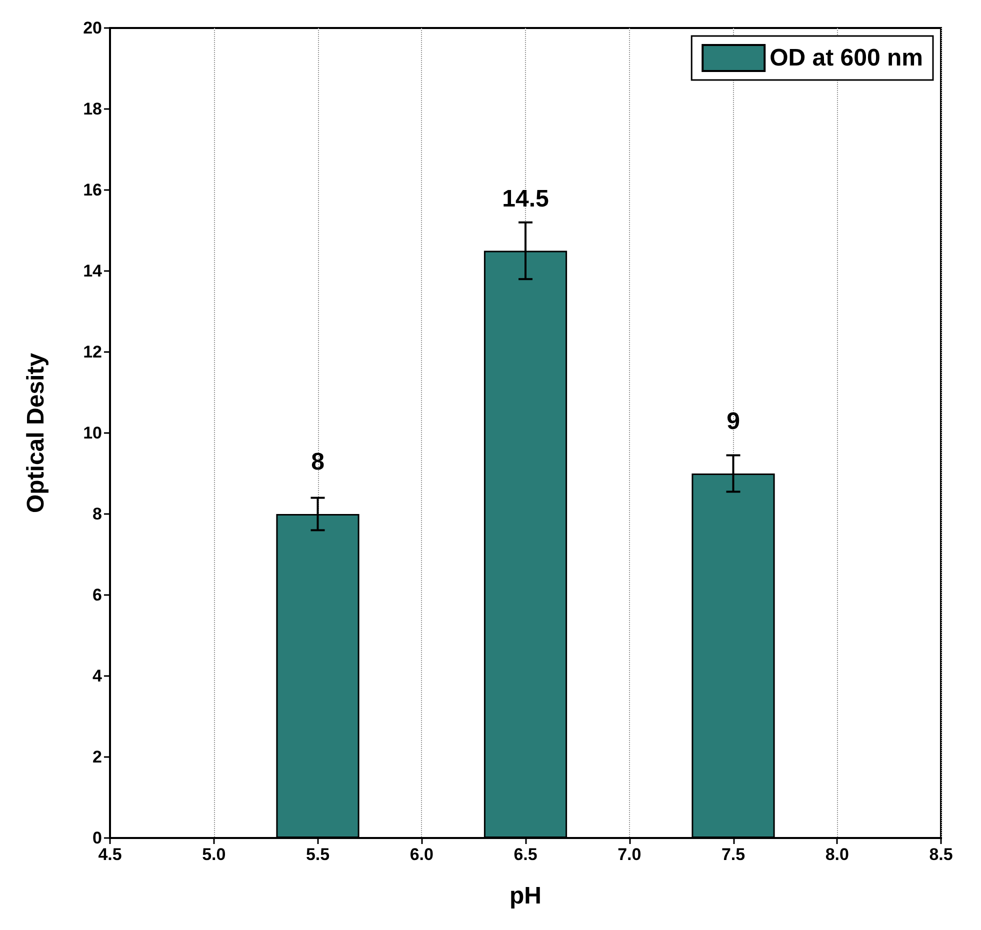 The image size is (981, 930). Describe the element at coordinates (93, 271) in the screenshot. I see `y-tick-label: 14` at that location.